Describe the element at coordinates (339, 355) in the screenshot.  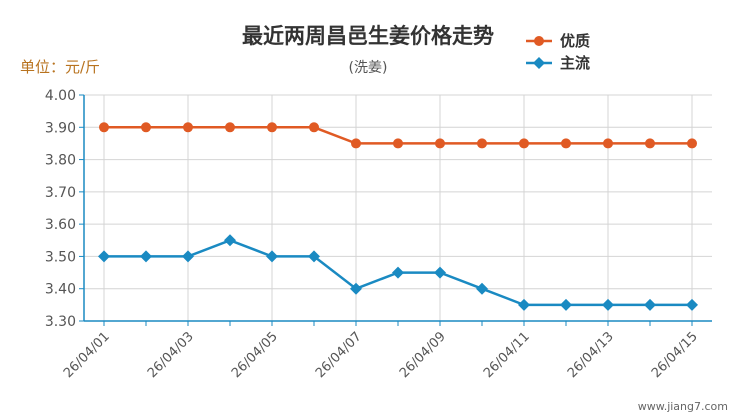
I see `x-tick-label: 26/04/07` at that location.